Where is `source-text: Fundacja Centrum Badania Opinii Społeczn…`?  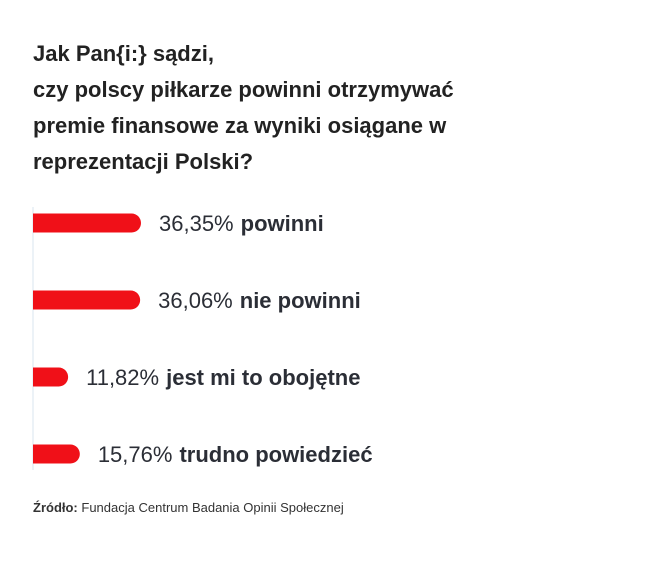
source-text: Fundacja Centrum Badania Opinii Społeczn… is located at coordinates (212, 507).